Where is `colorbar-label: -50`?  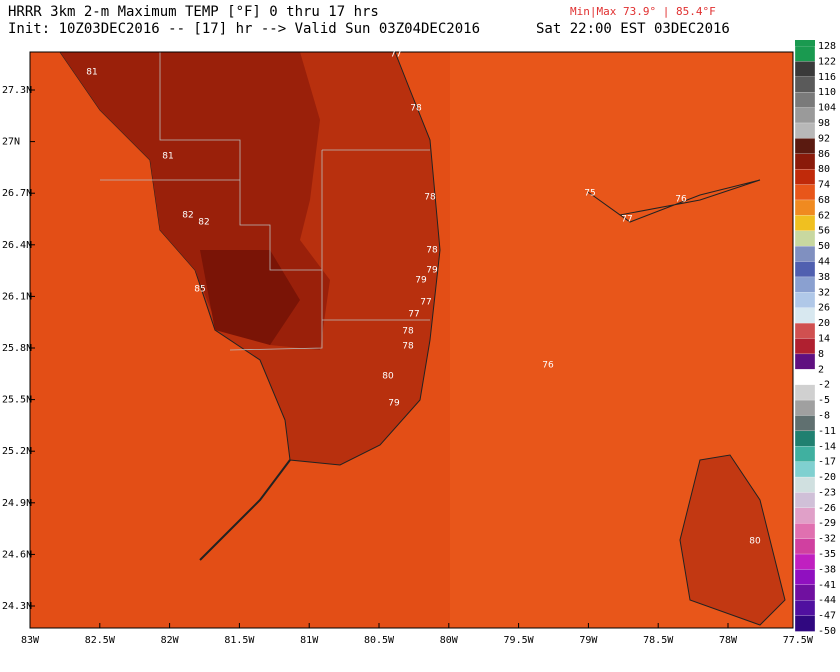 colorbar-label: -50 is located at coordinates (827, 631).